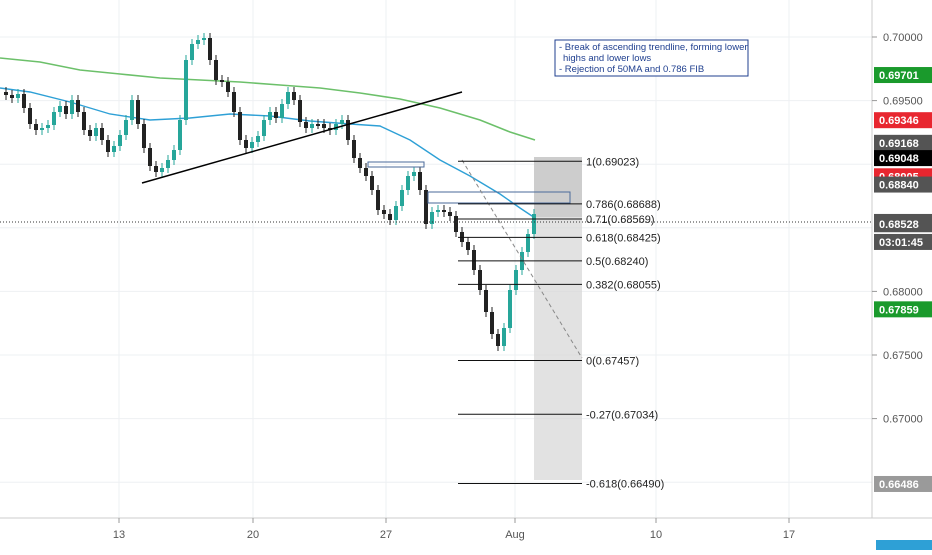  Describe the element at coordinates (302, 137) in the screenshot. I see `ascending-trendline` at that location.